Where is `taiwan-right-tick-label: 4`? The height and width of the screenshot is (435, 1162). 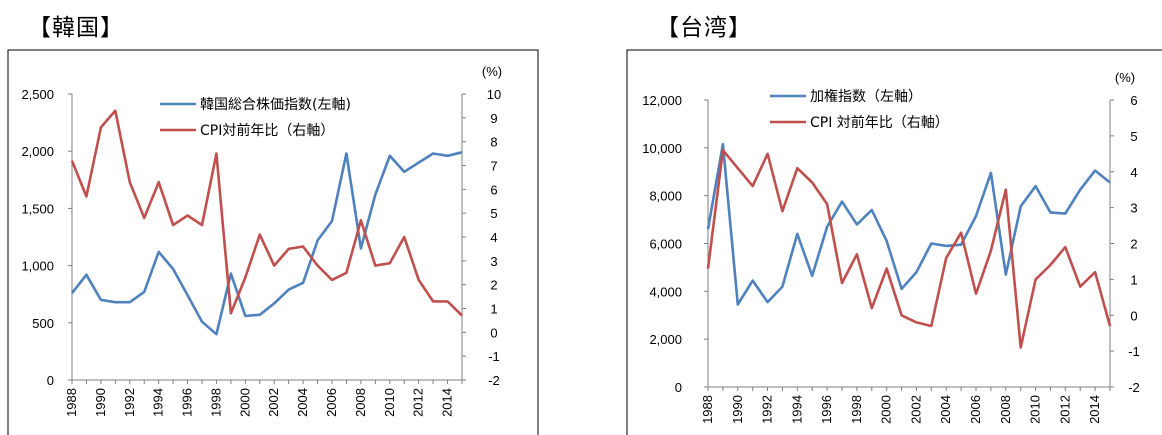 taiwan-right-tick-label: 4 is located at coordinates (1133, 172).